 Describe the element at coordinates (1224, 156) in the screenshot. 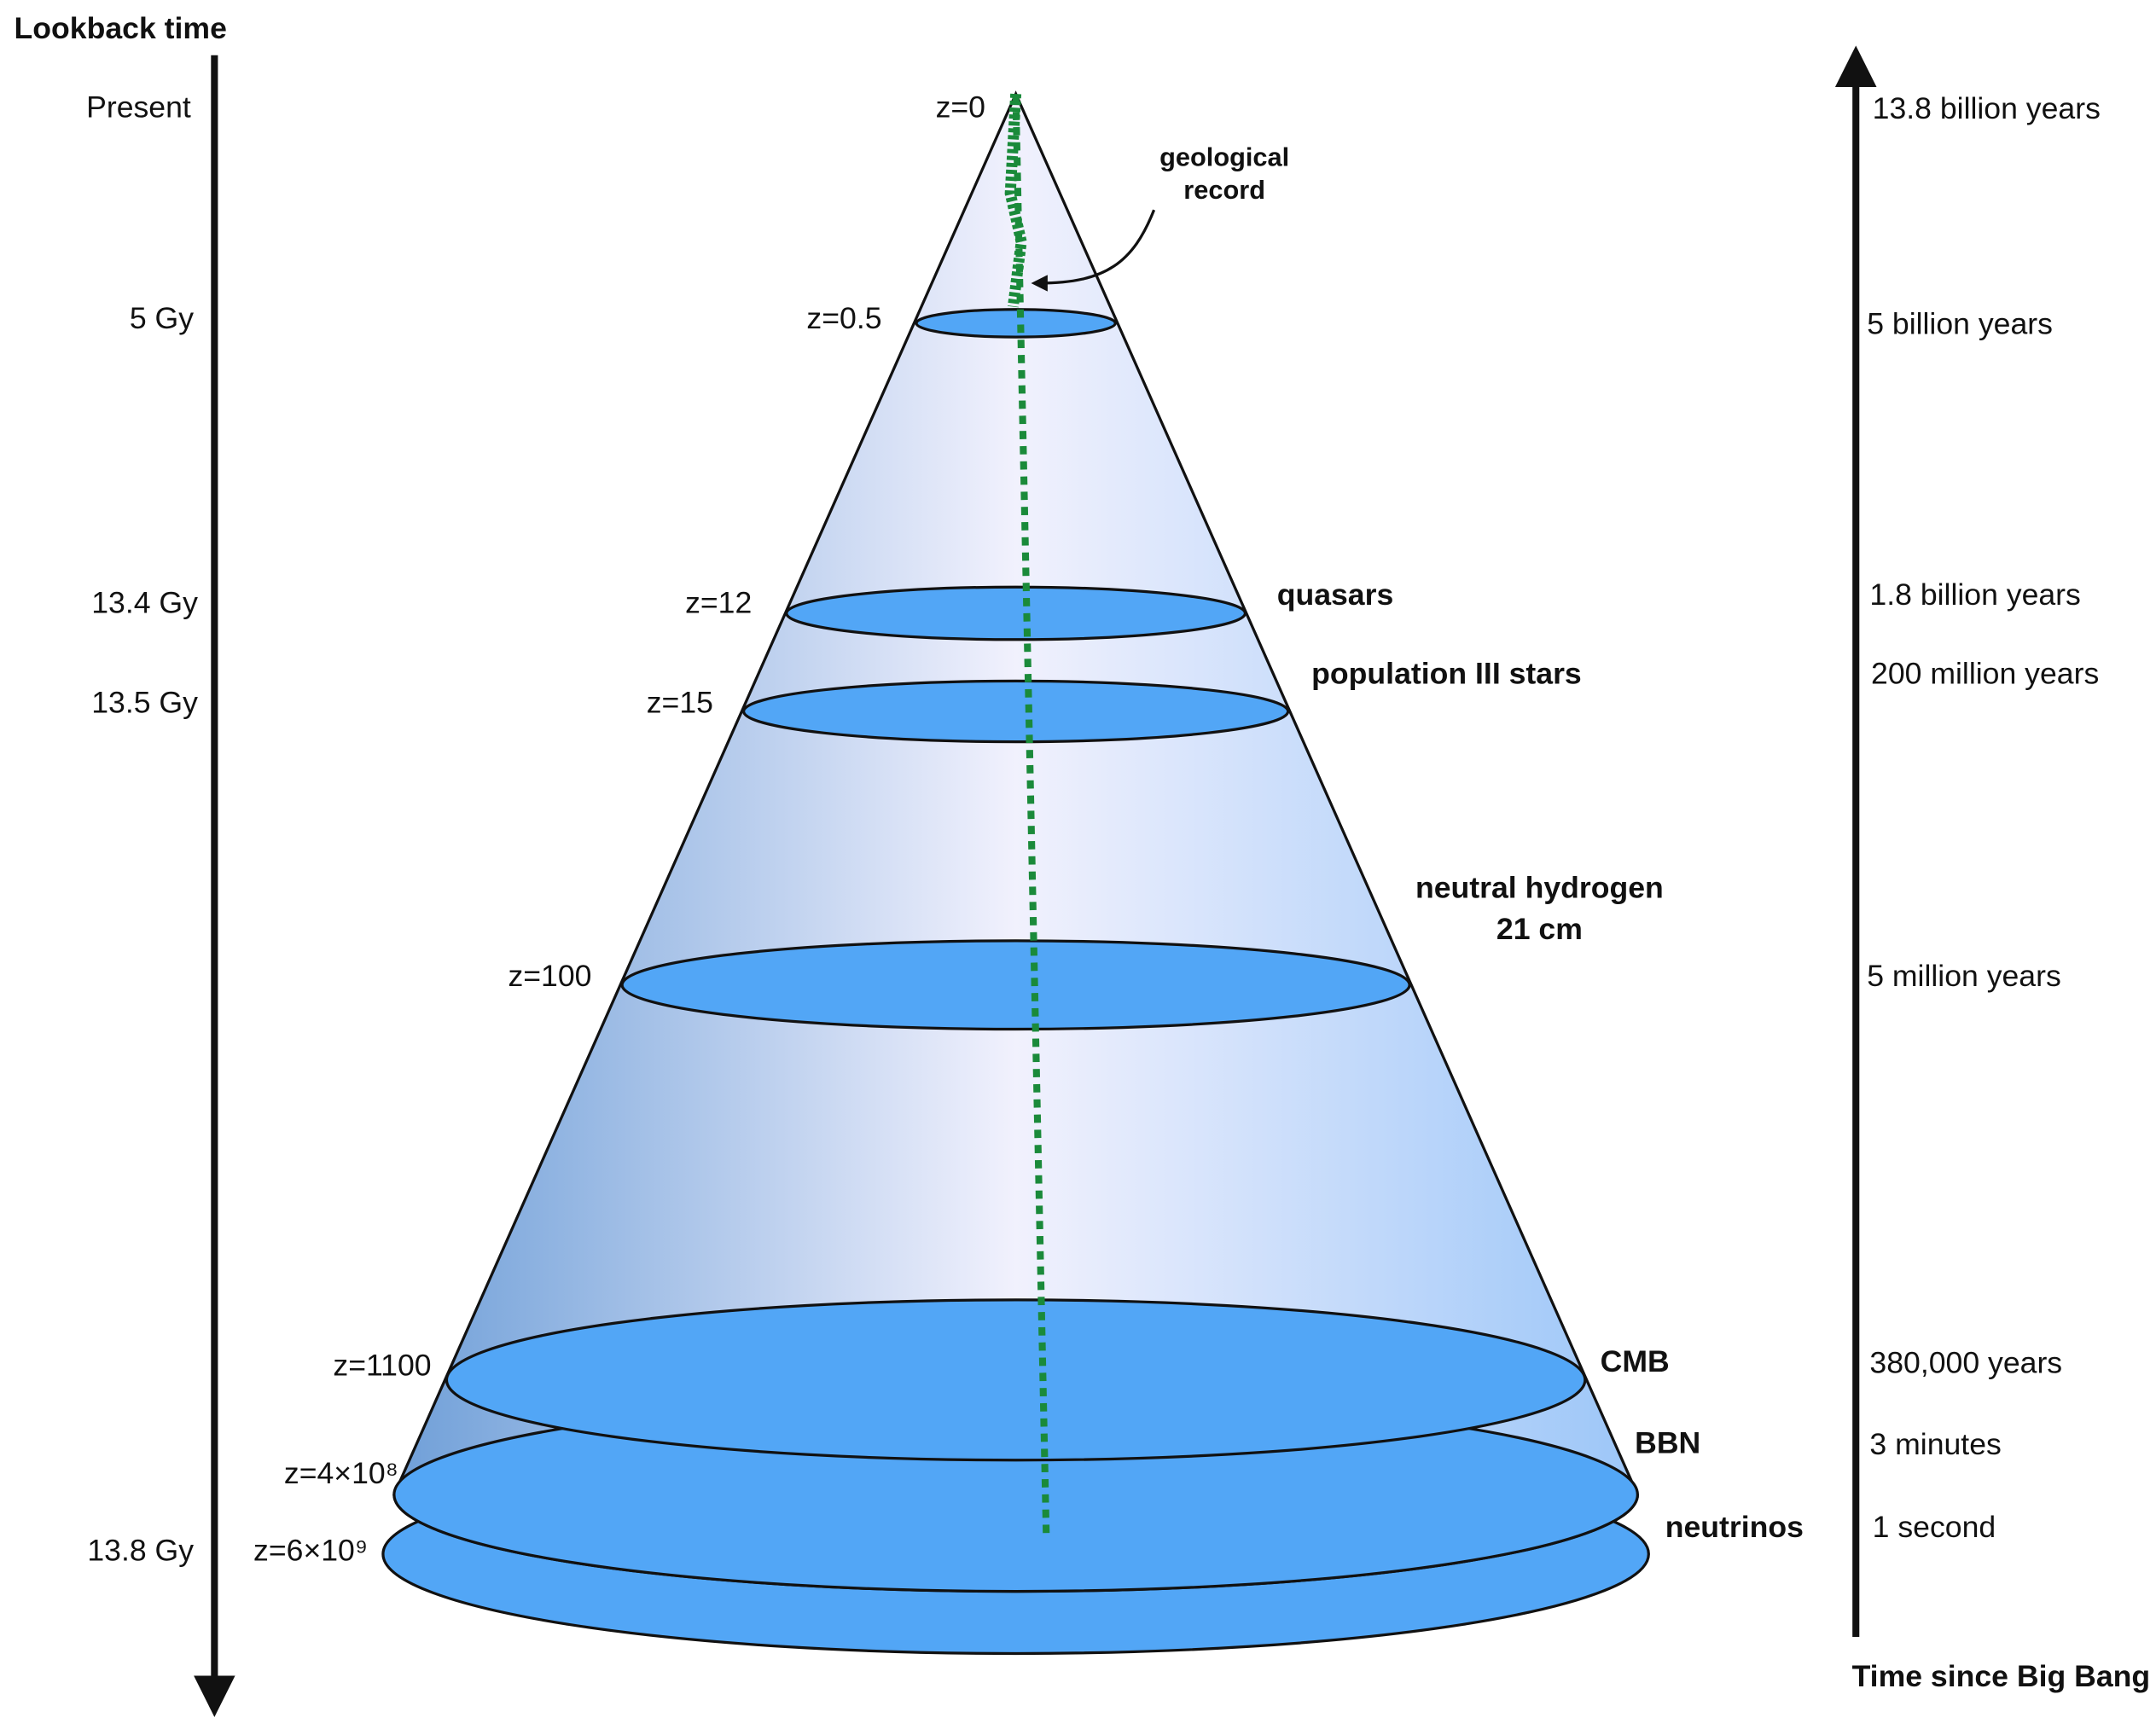

I see `annotation: geological` at that location.